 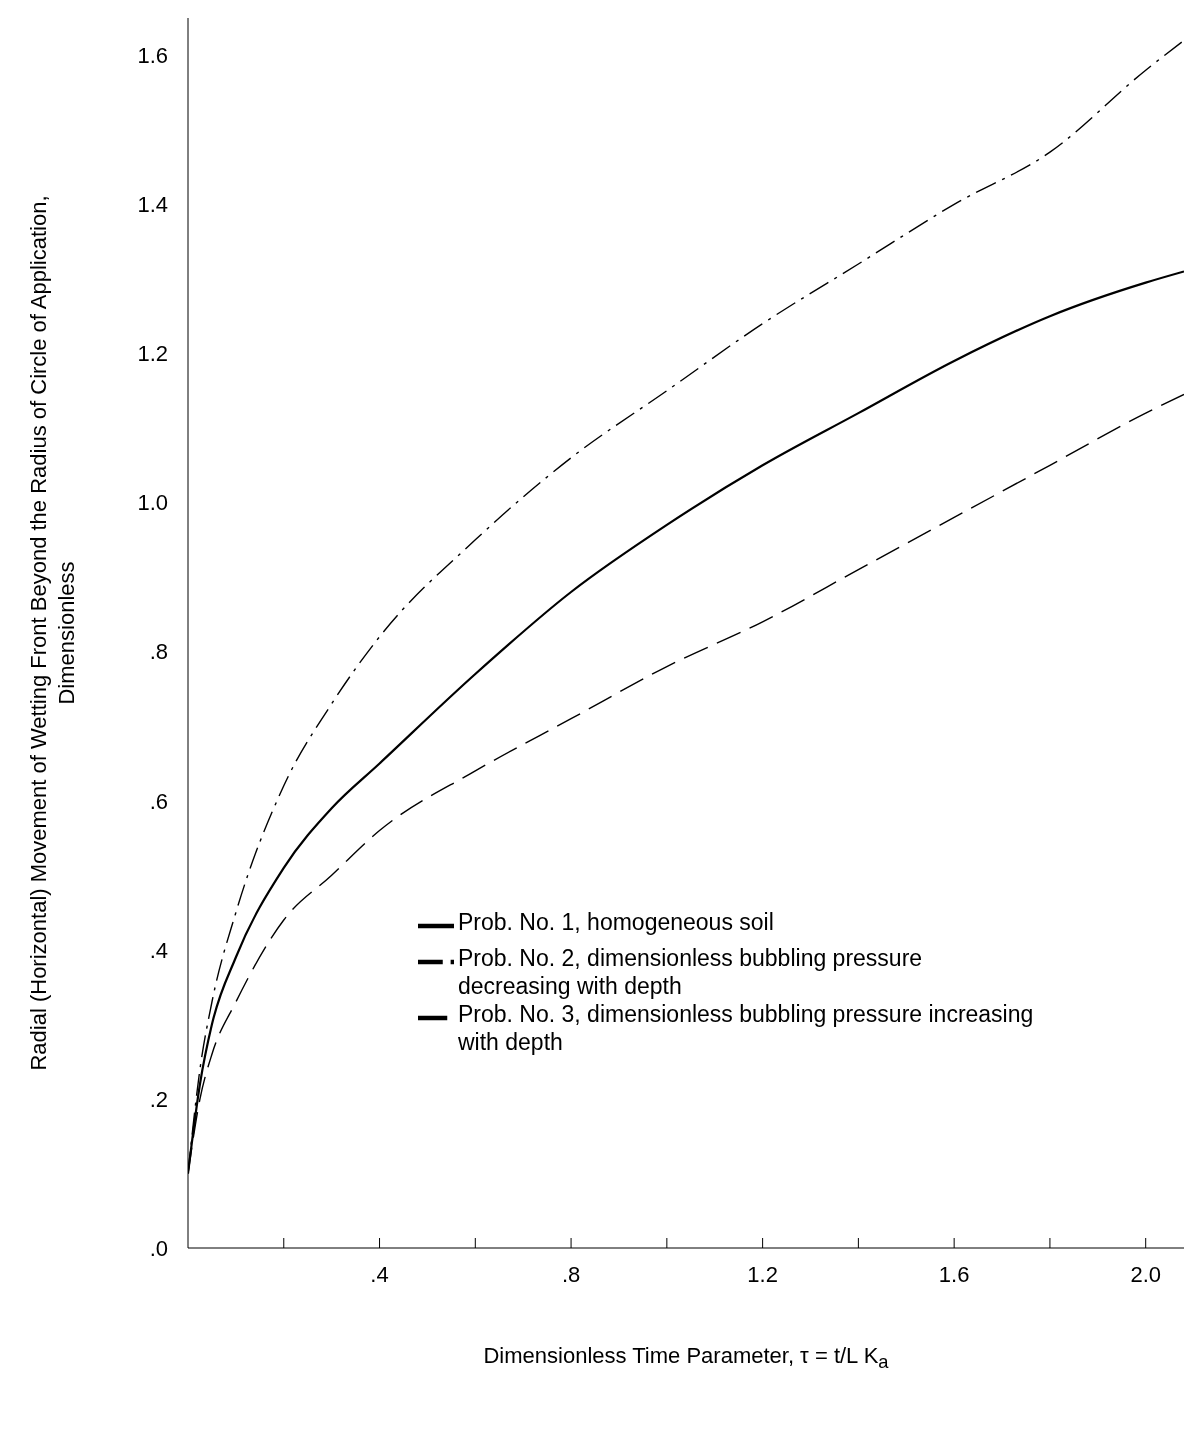 I want to click on y-tick-label: 1.6, so click(x=152, y=56).